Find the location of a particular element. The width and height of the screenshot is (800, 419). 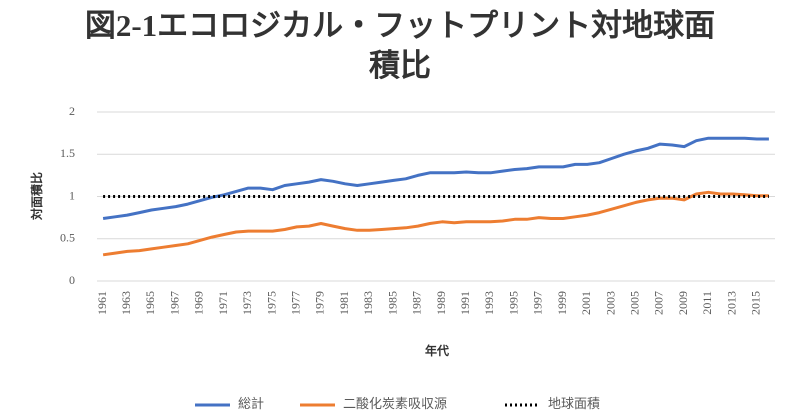

x-tick-label: 2011 is located at coordinates (707, 303).